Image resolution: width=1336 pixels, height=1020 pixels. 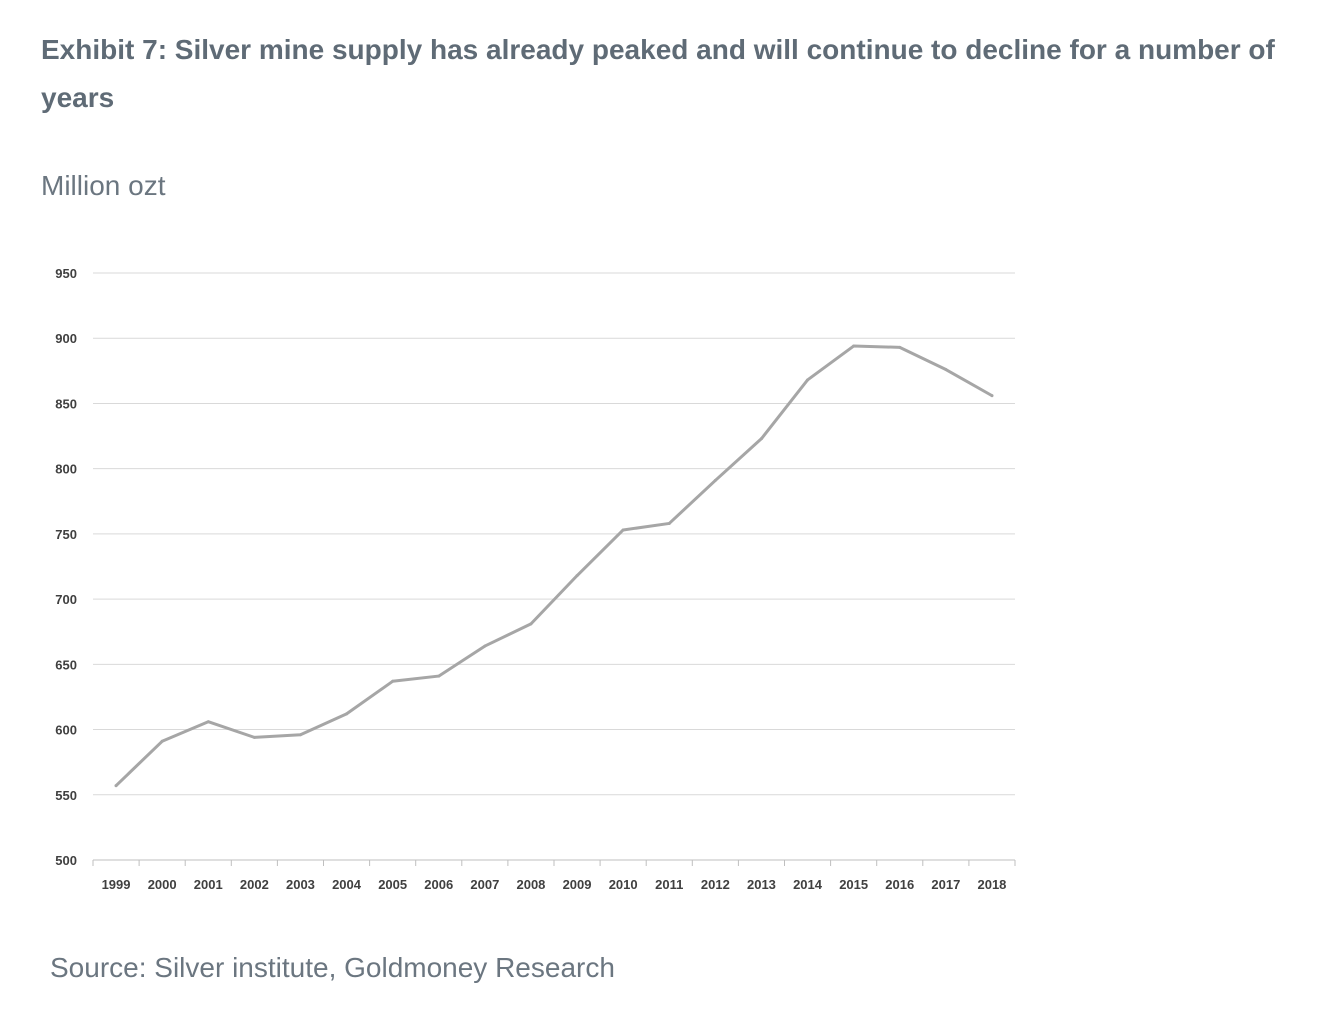 What do you see at coordinates (392, 884) in the screenshot?
I see `x-tick-label: 2005` at bounding box center [392, 884].